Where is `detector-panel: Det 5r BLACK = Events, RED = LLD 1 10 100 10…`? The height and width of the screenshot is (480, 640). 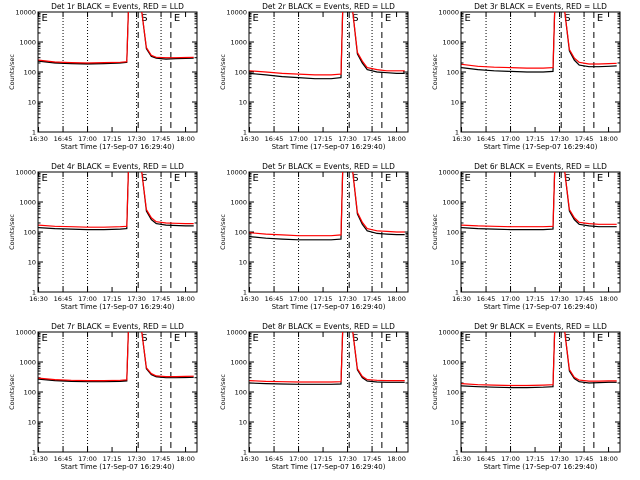
detector-panel: Det 5r BLACK = Events, RED = LLD 1 10 100 10… is located at coordinates (314, 236).